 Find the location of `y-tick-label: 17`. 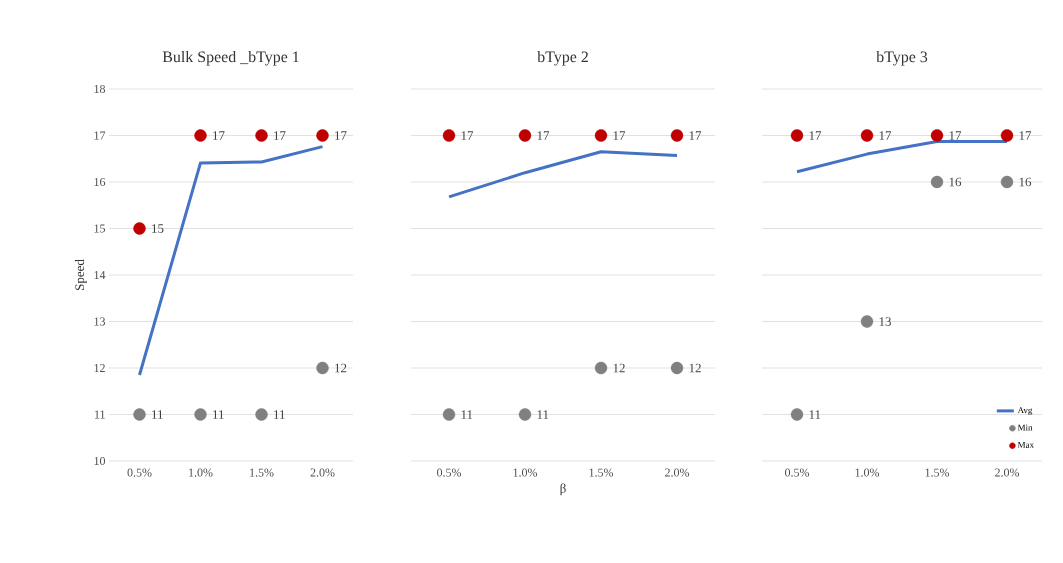

y-tick-label: 17 is located at coordinates (100, 135).